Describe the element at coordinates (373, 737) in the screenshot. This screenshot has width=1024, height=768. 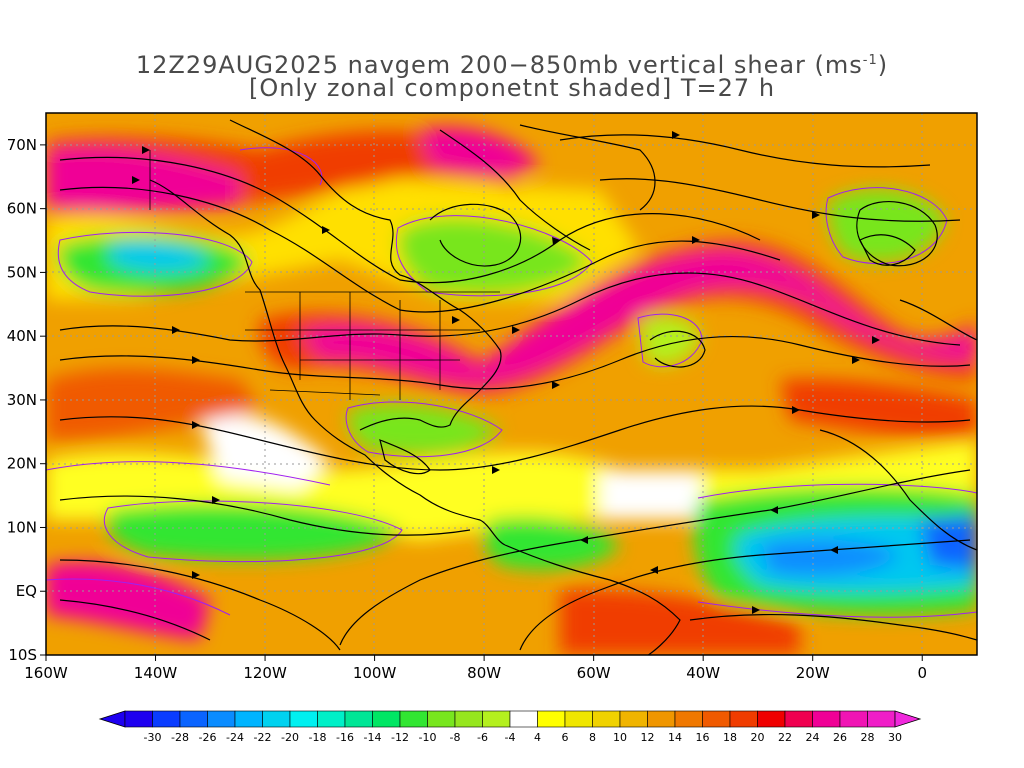
I see `colorbar-label: -14` at that location.